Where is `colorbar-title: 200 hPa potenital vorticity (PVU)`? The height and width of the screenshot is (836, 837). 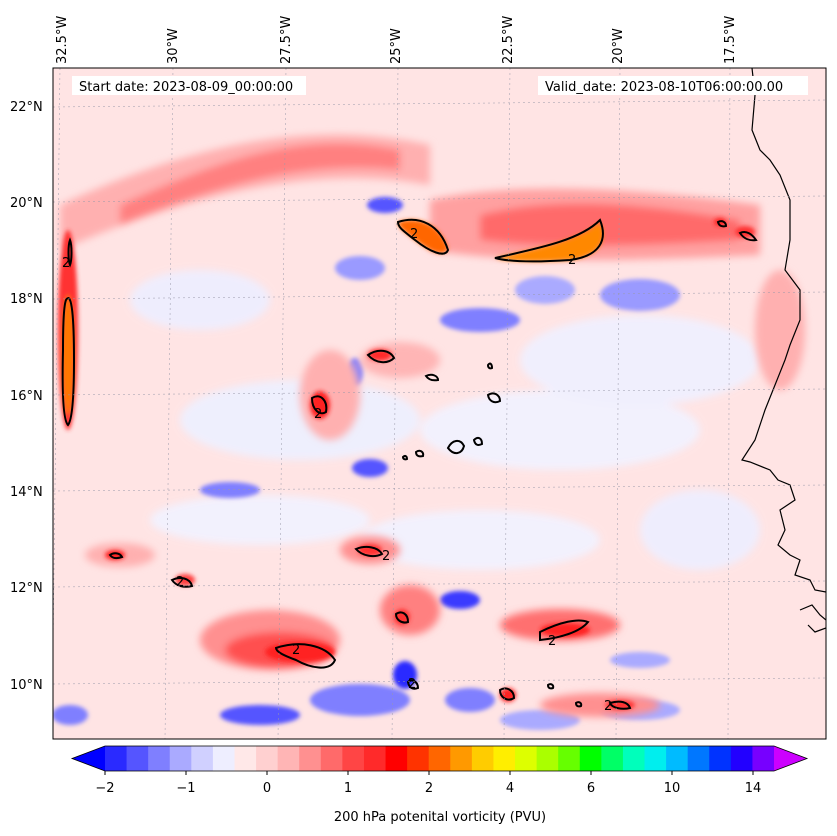
colorbar-title: 200 hPa potenital vorticity (PVU) is located at coordinates (440, 817).